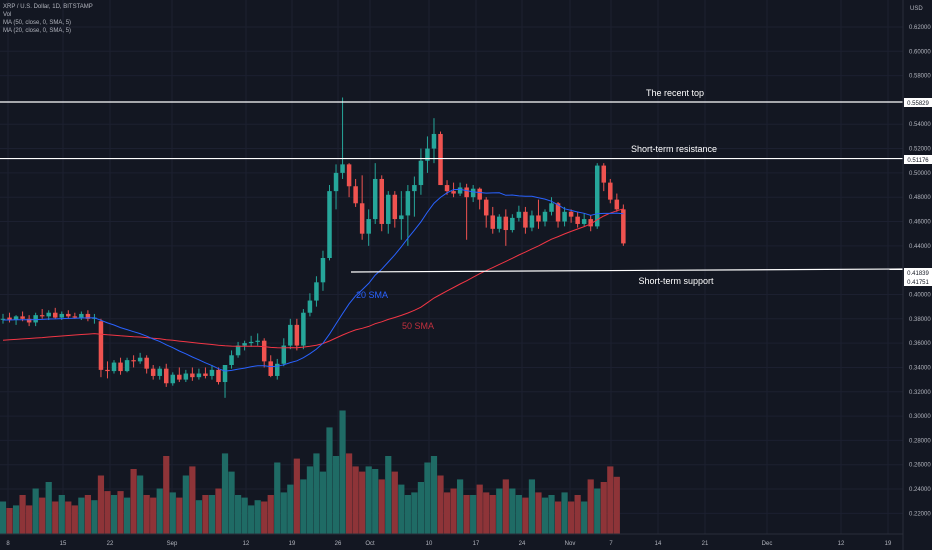 The height and width of the screenshot is (550, 932). Describe the element at coordinates (37, 23) in the screenshot. I see `ma50-indicator-label: MA (50, close, 0, SMA, 5)` at that location.